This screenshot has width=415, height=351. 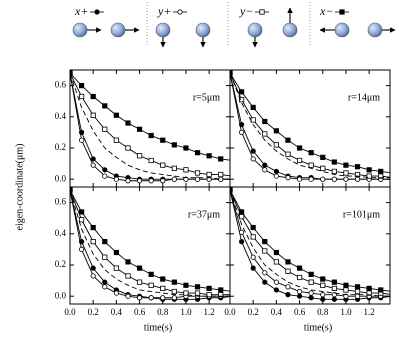 I want to click on annotation: r=101μm, so click(x=361, y=214).